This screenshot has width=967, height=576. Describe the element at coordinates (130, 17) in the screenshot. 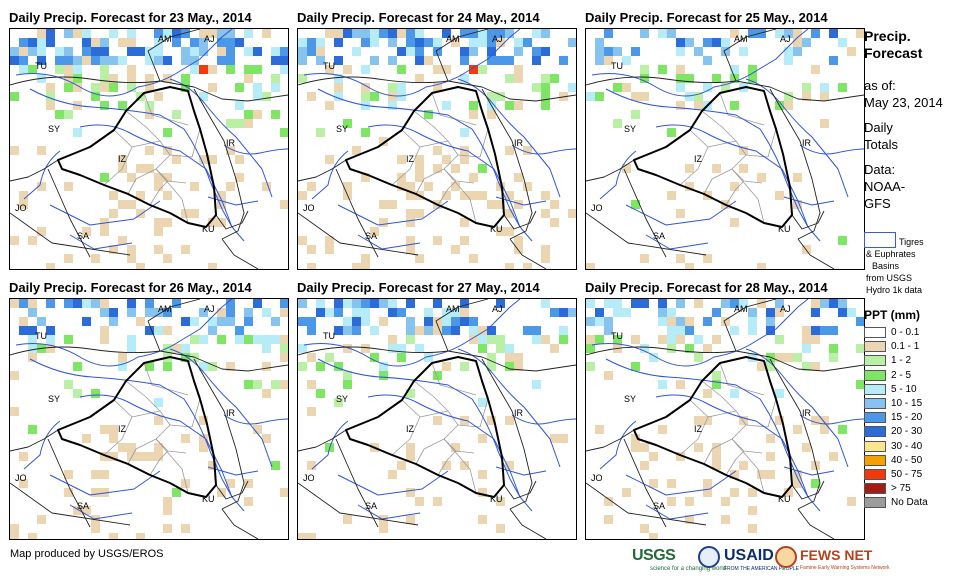

I see `panel-title: Daily Precip. Forecast for 23 May., 2014` at that location.